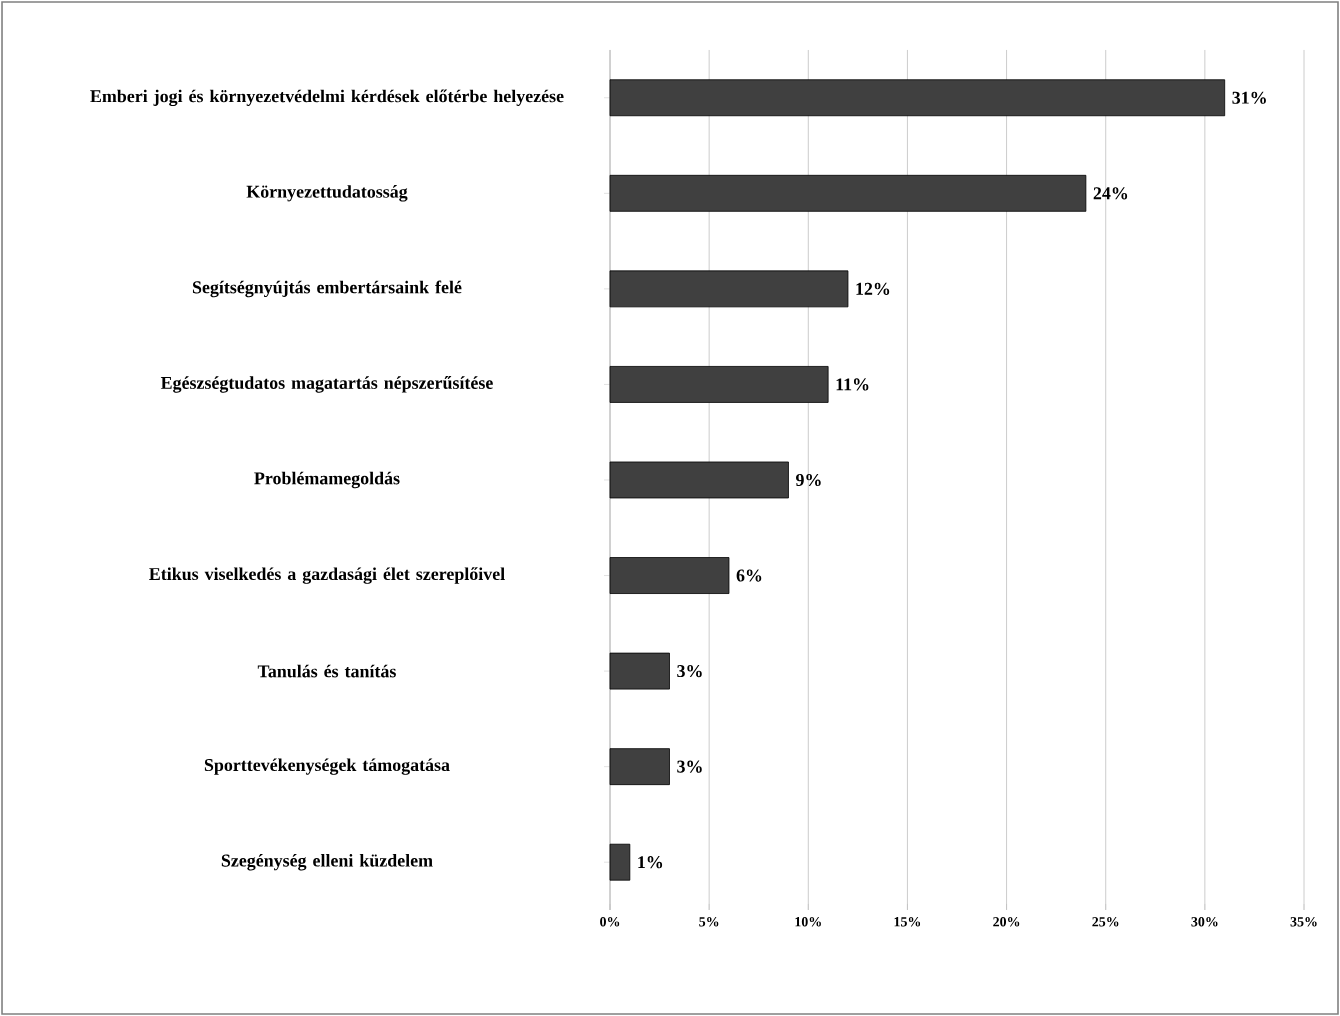  What do you see at coordinates (326, 384) in the screenshot?
I see `y-tick-label: Egészségtudatos magatartás népszerűsítése` at bounding box center [326, 384].